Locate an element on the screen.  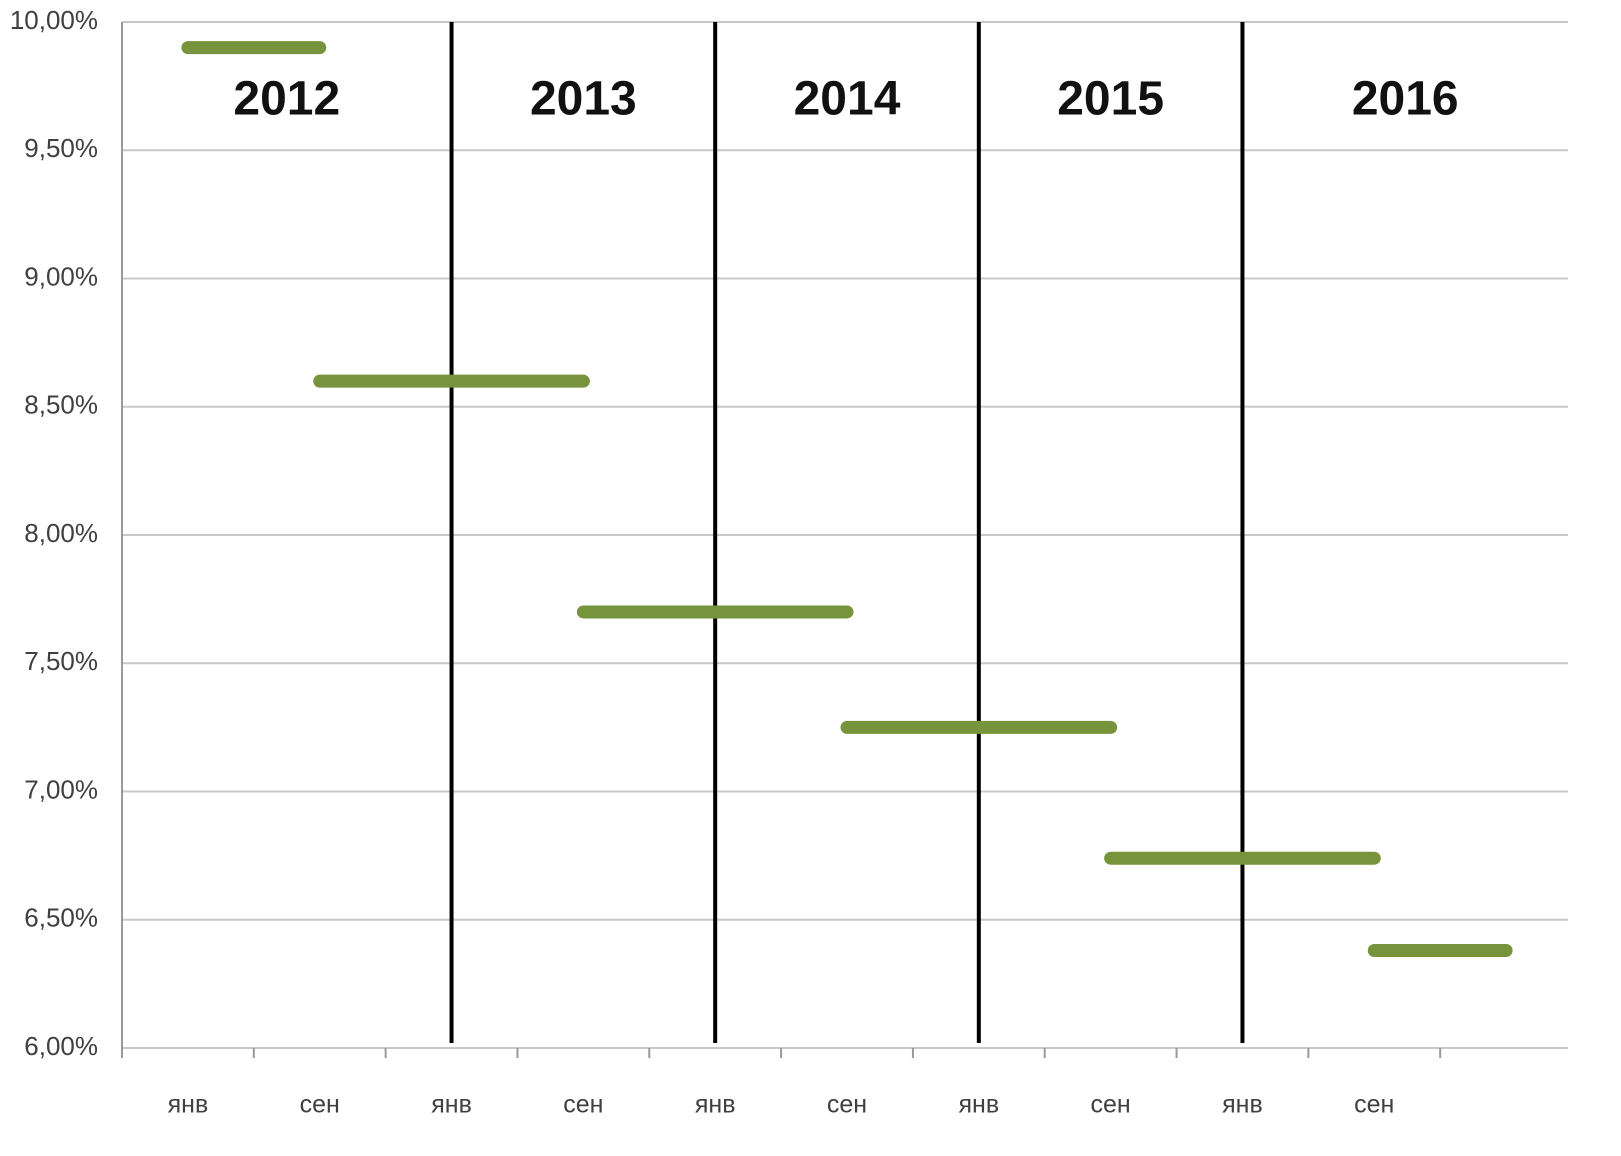
year-label: 2012 is located at coordinates (286, 99).